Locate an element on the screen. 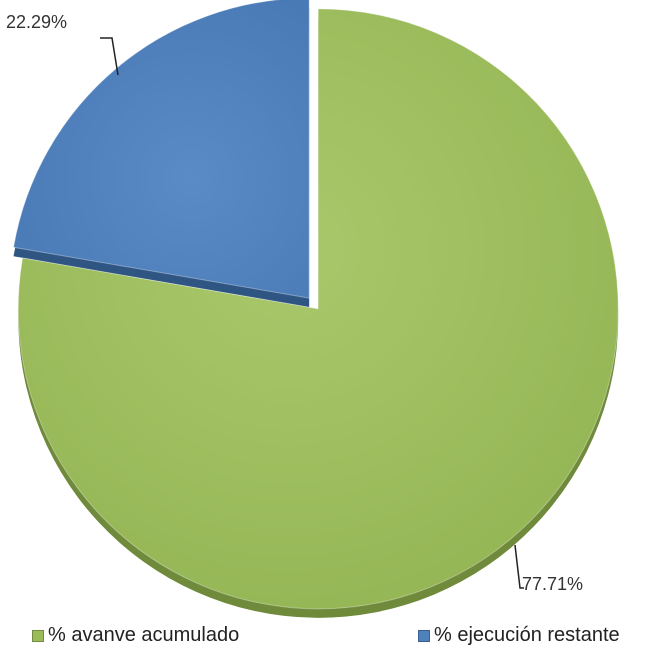 The width and height of the screenshot is (665, 662). legend-item-0: % avanve acumulado is located at coordinates (135, 635).